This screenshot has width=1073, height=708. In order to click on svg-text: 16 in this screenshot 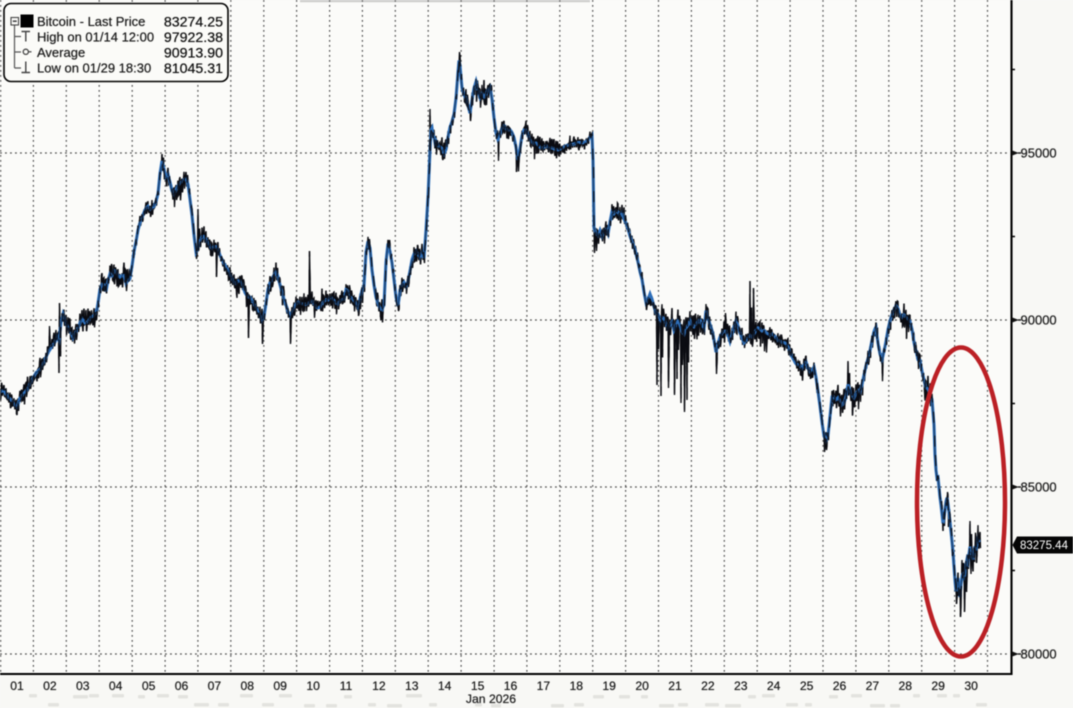, I will do `click(511, 686)`.